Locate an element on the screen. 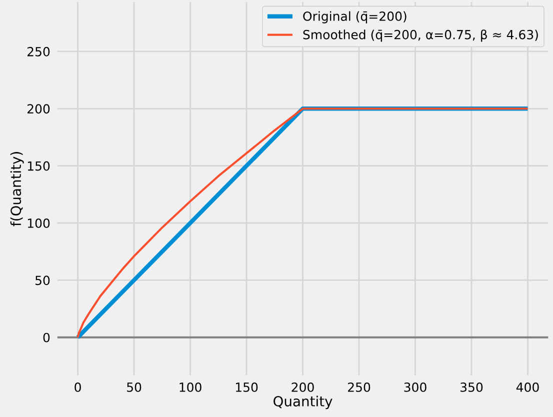 This screenshot has height=417, width=553. x-tick-label: 250 is located at coordinates (359, 387).